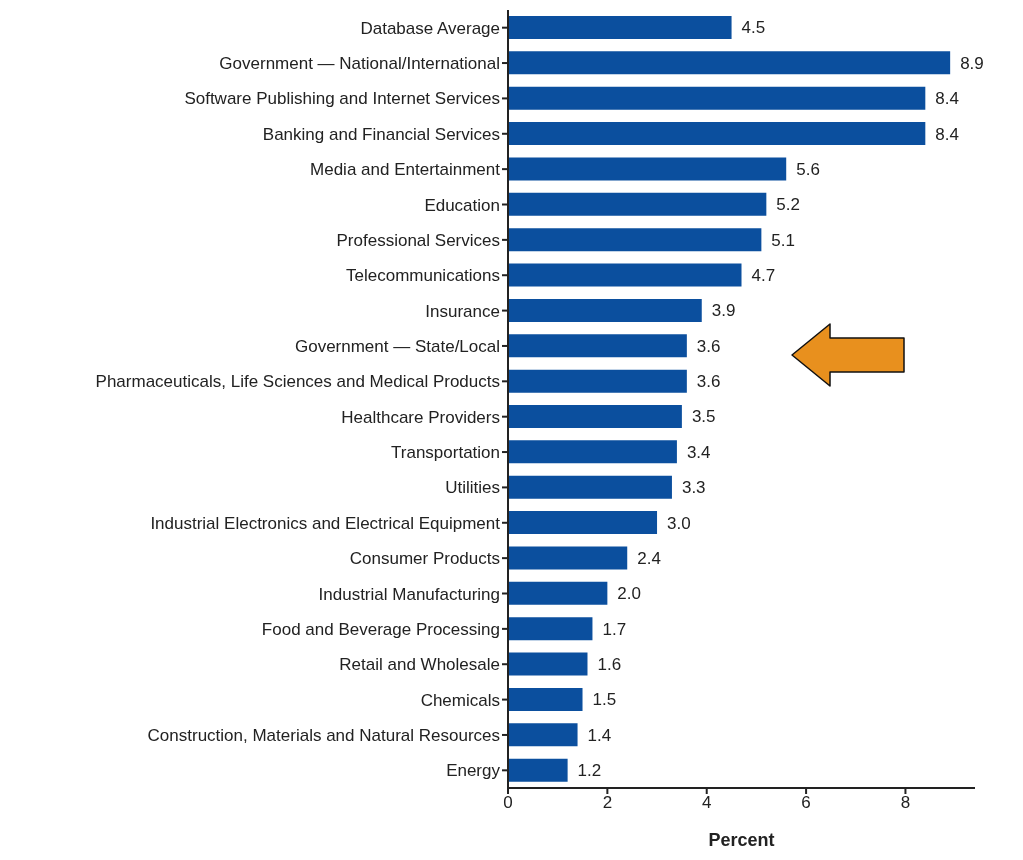 The height and width of the screenshot is (860, 1023). What do you see at coordinates (297, 382) in the screenshot?
I see `y-tick-label: Pharmaceuticals, Life Sciences and Medical Products` at bounding box center [297, 382].